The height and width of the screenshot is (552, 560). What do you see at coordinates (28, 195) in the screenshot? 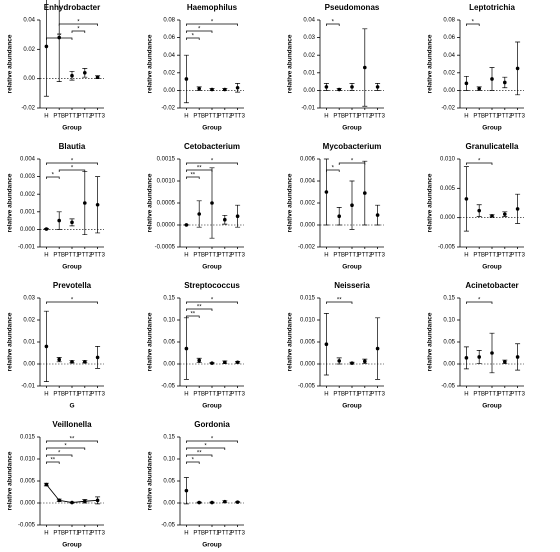
I see `y-tick-label: 0.002` at bounding box center [28, 195].